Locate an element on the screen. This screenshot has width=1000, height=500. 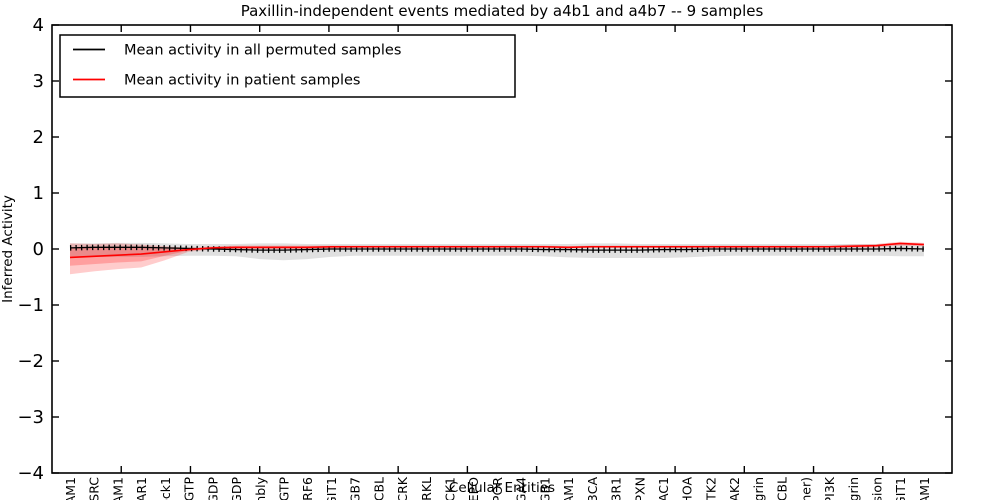
y-tick-label: 2 is located at coordinates (38, 137).